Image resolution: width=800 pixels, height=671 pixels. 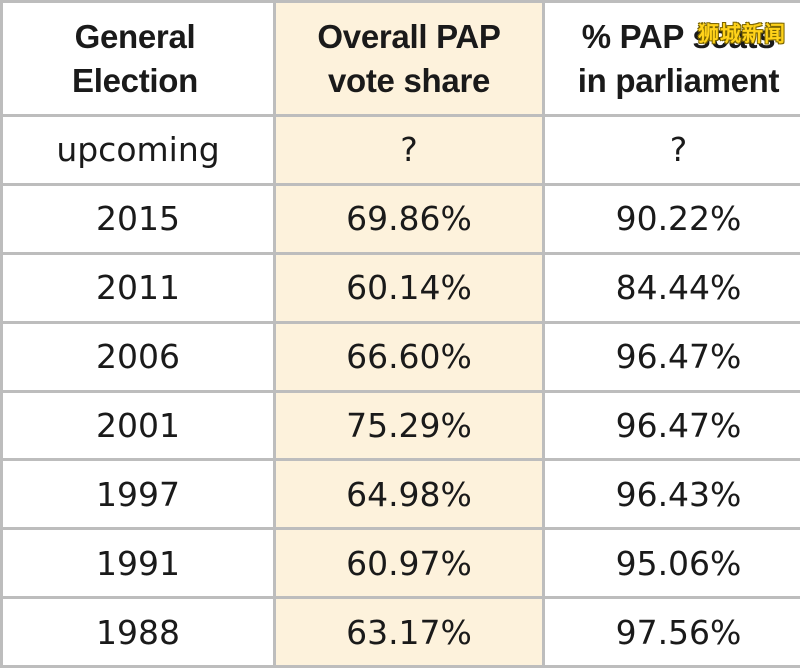 I want to click on table-row: 2006 66.60% 96.47%, so click(x=400, y=356).